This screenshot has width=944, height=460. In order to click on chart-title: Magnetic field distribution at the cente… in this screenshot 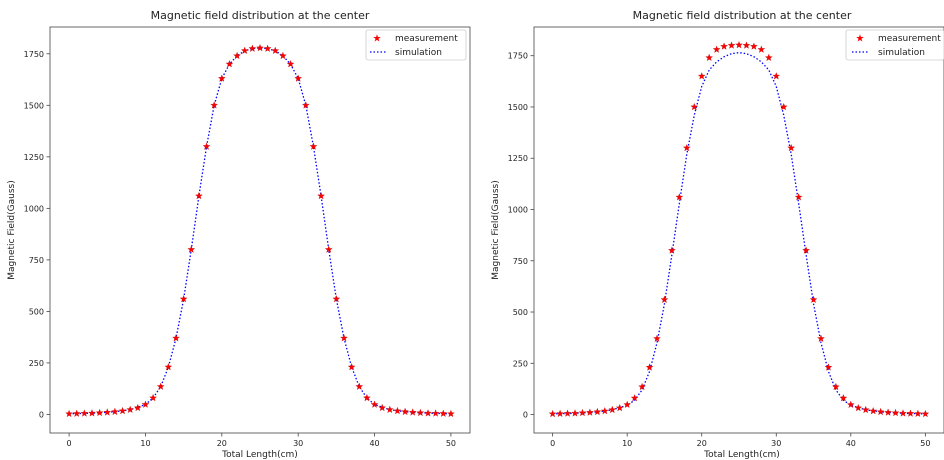, I will do `click(742, 15)`.